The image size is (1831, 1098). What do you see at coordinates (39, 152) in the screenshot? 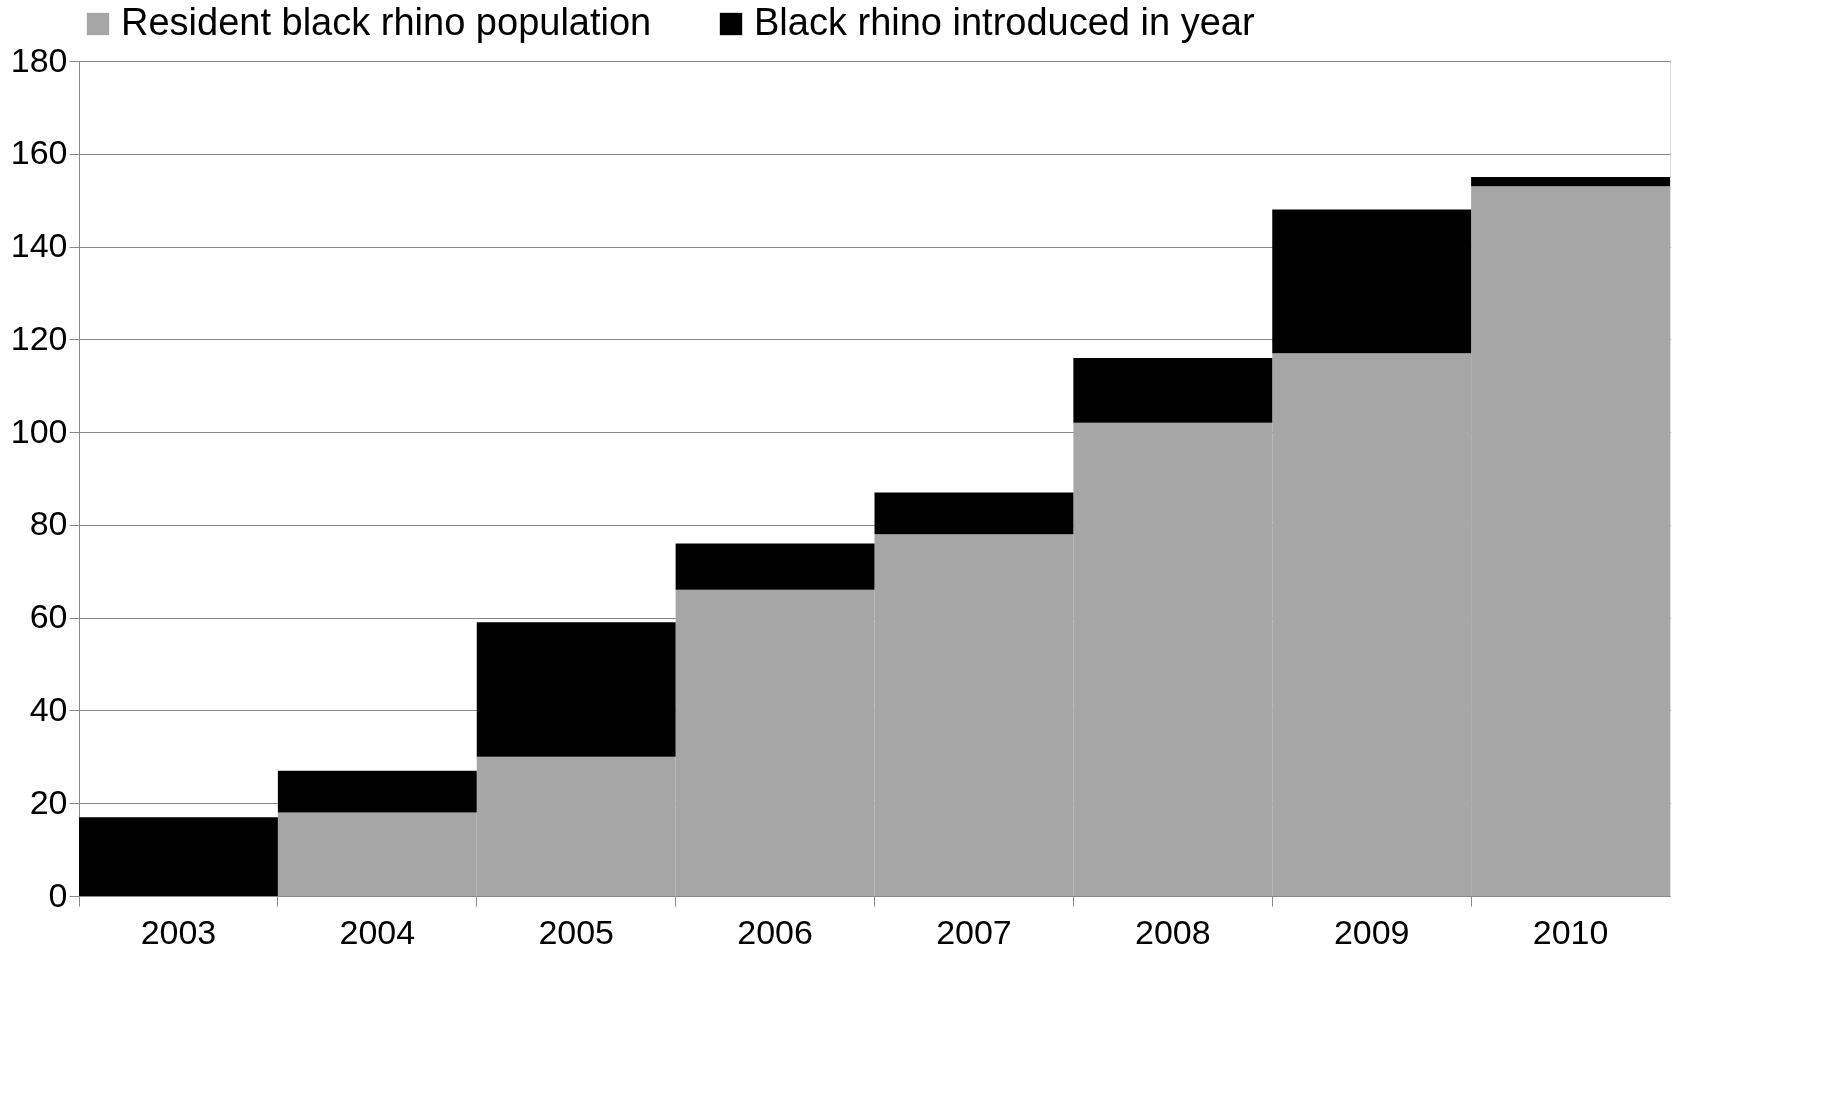
I see `y-tick-label: 160` at bounding box center [39, 152].